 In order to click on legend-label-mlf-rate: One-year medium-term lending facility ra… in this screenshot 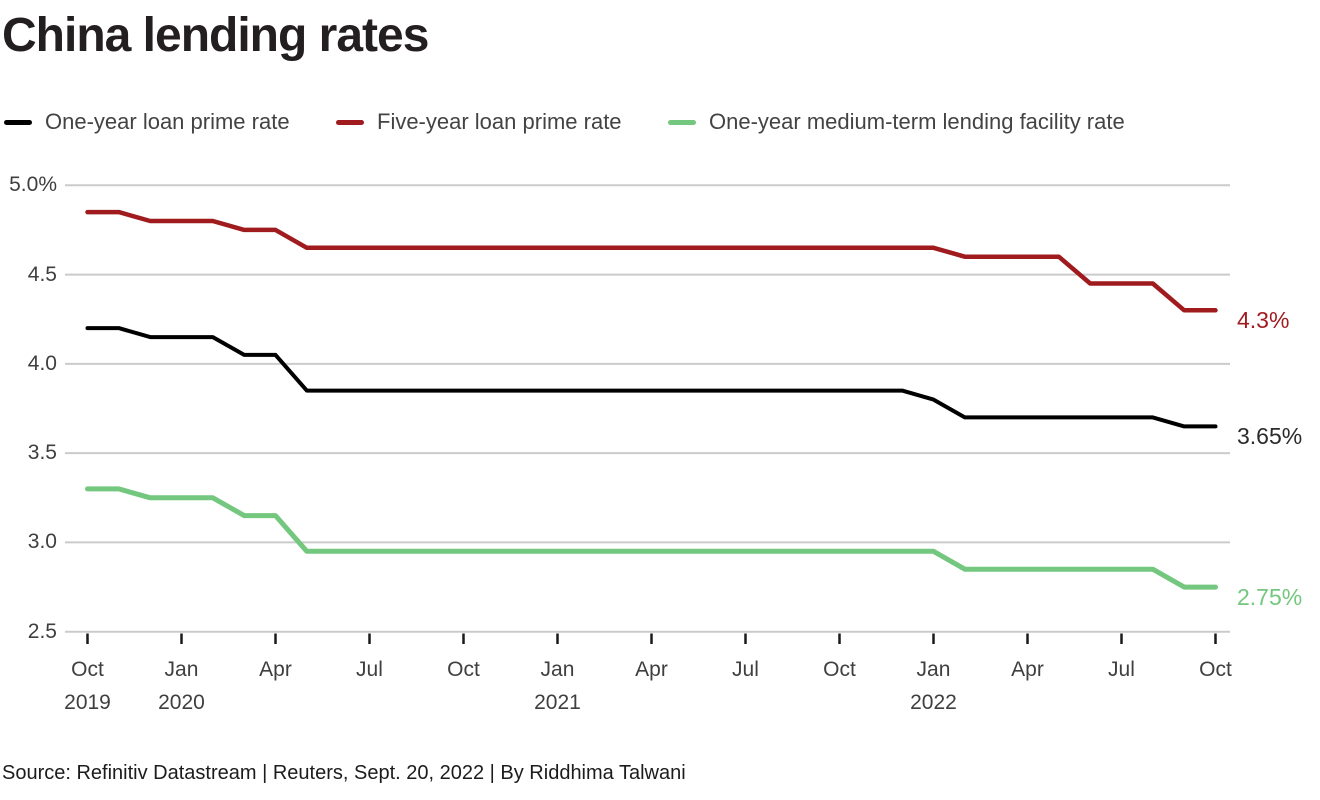, I will do `click(917, 121)`.